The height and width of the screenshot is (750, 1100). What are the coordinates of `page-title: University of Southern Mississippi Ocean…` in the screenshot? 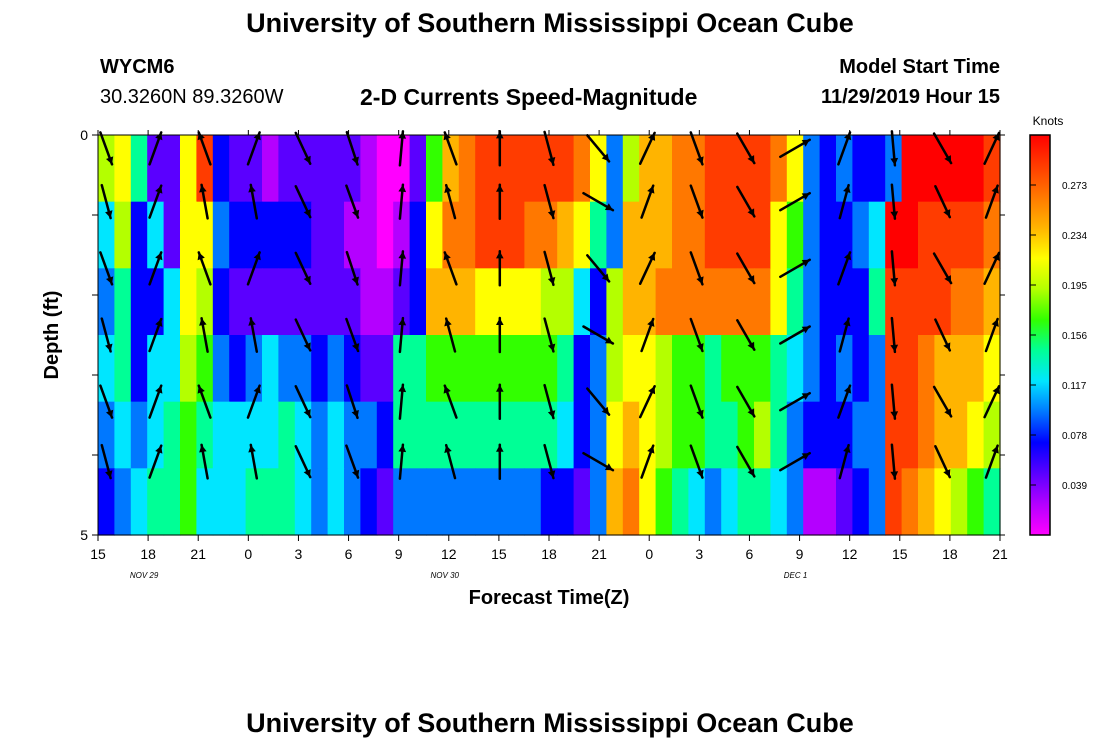 It's located at (550, 23).